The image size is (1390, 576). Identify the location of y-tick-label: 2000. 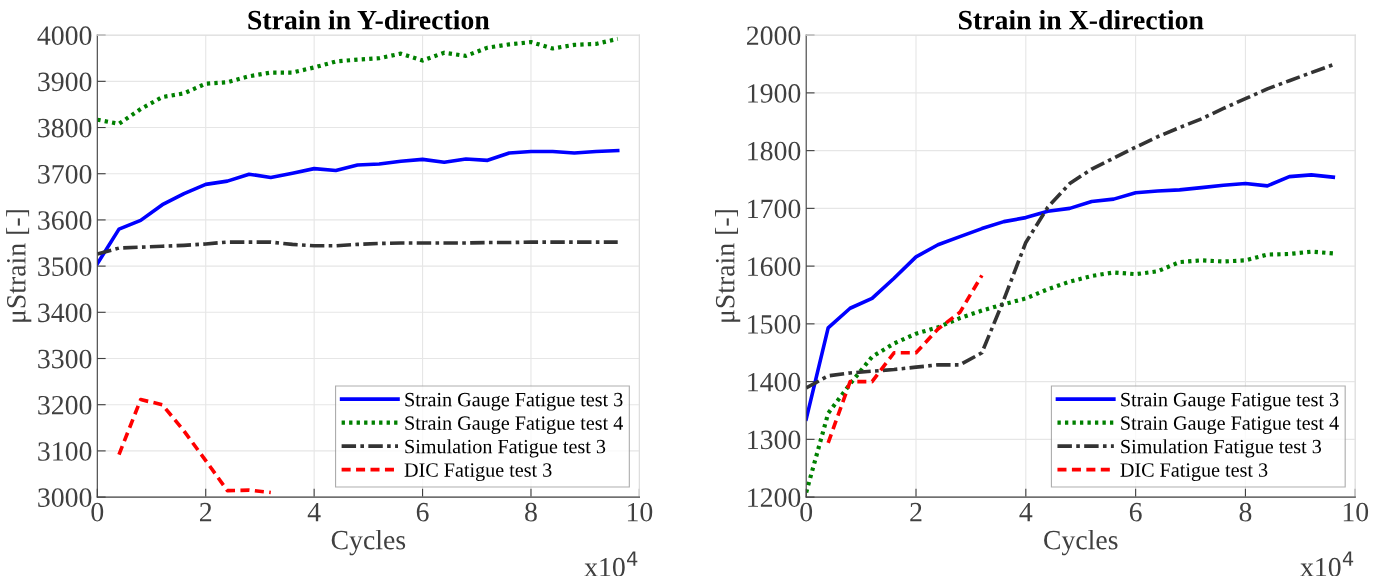
(774, 36).